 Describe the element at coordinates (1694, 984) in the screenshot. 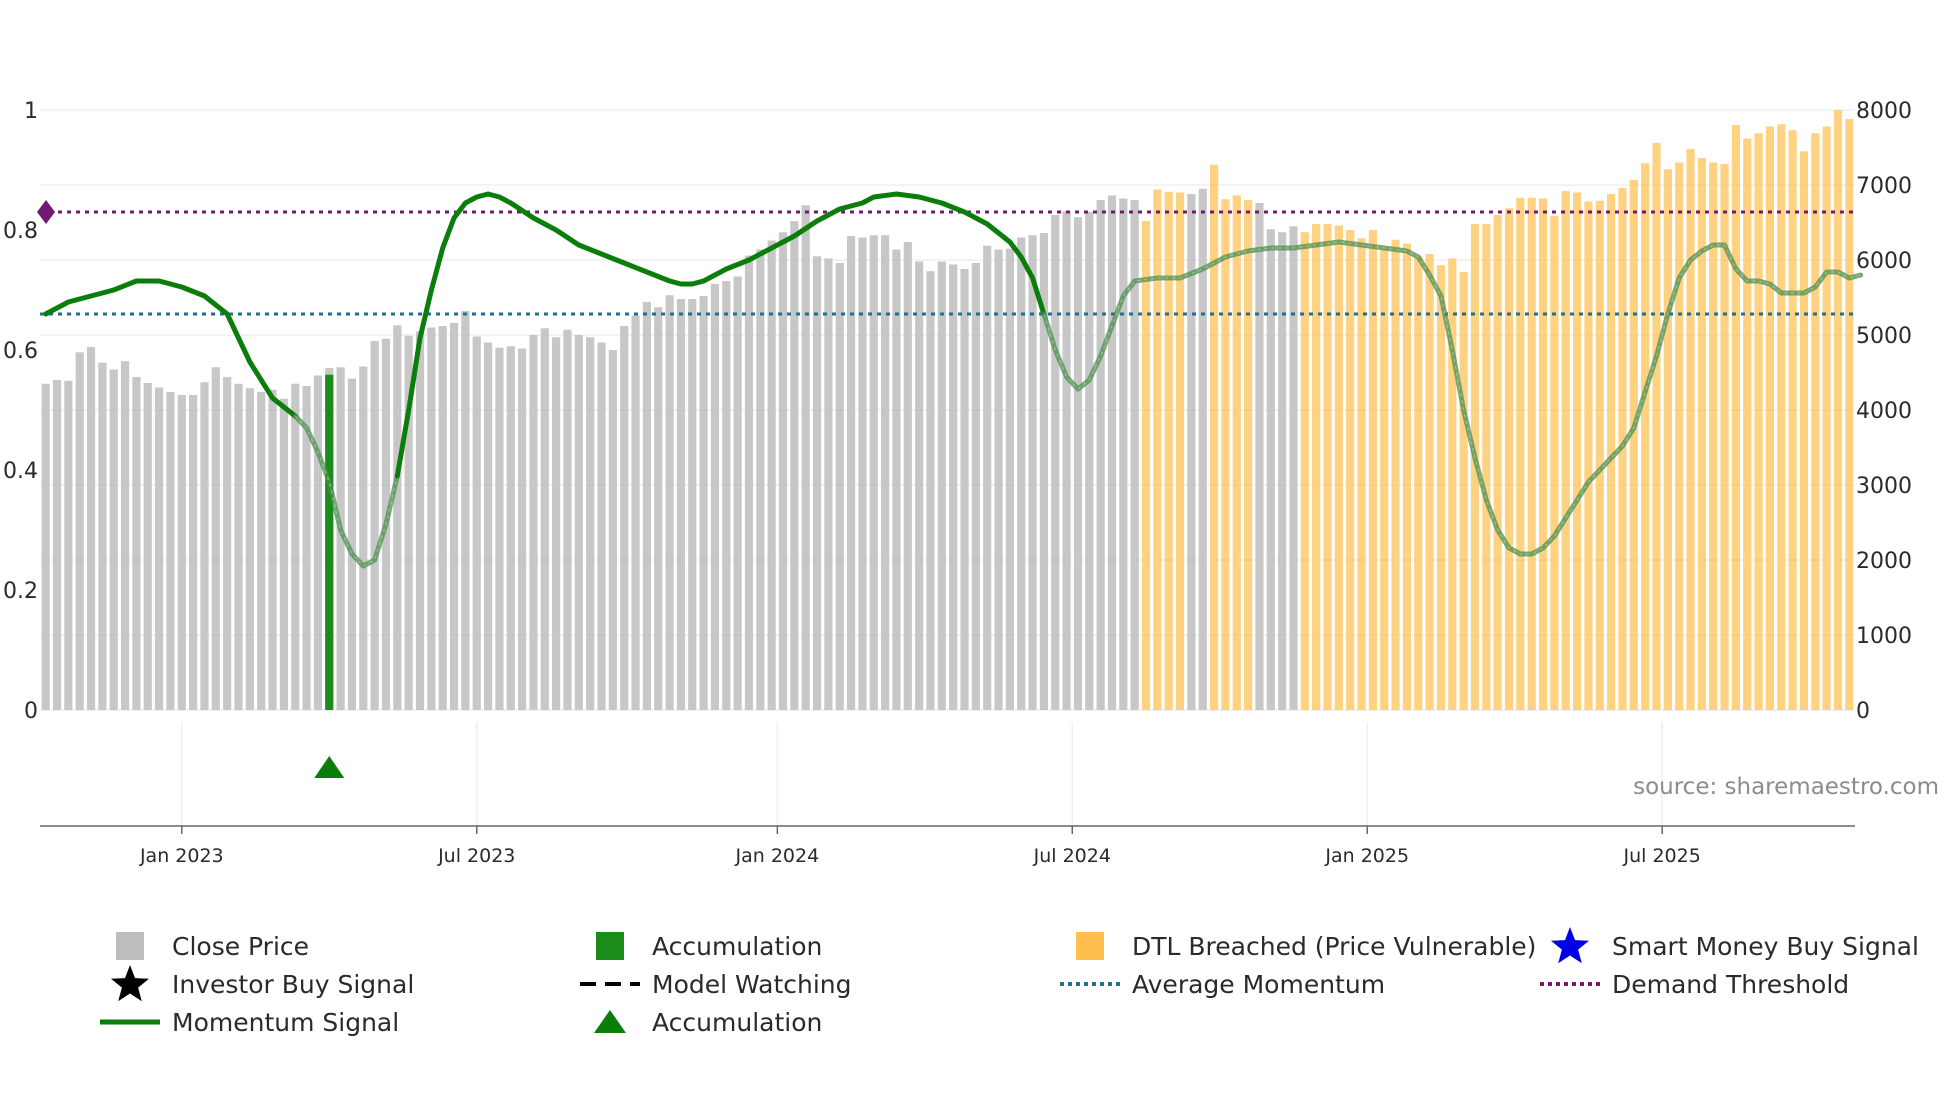

I see `legend-item: Demand Threshold` at that location.